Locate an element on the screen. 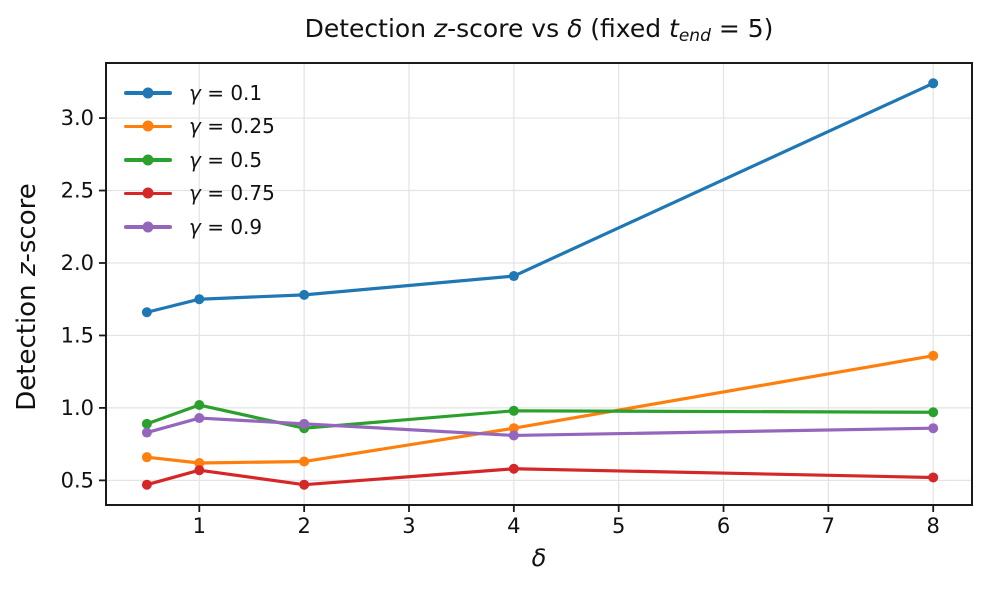 The image size is (996, 598). legend-item: γ = 0.5 is located at coordinates (199, 160).